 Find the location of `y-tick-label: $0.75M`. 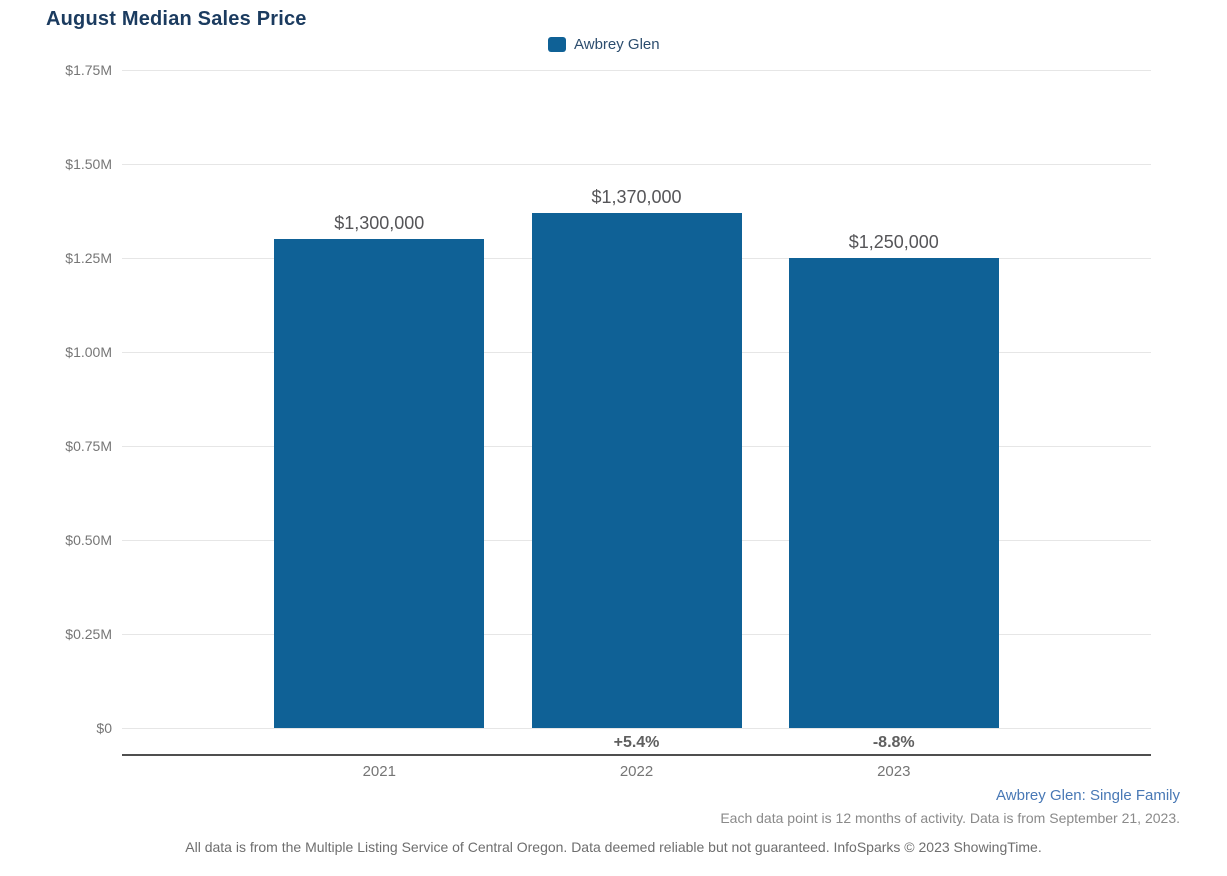

y-tick-label: $0.75M is located at coordinates (88, 446).